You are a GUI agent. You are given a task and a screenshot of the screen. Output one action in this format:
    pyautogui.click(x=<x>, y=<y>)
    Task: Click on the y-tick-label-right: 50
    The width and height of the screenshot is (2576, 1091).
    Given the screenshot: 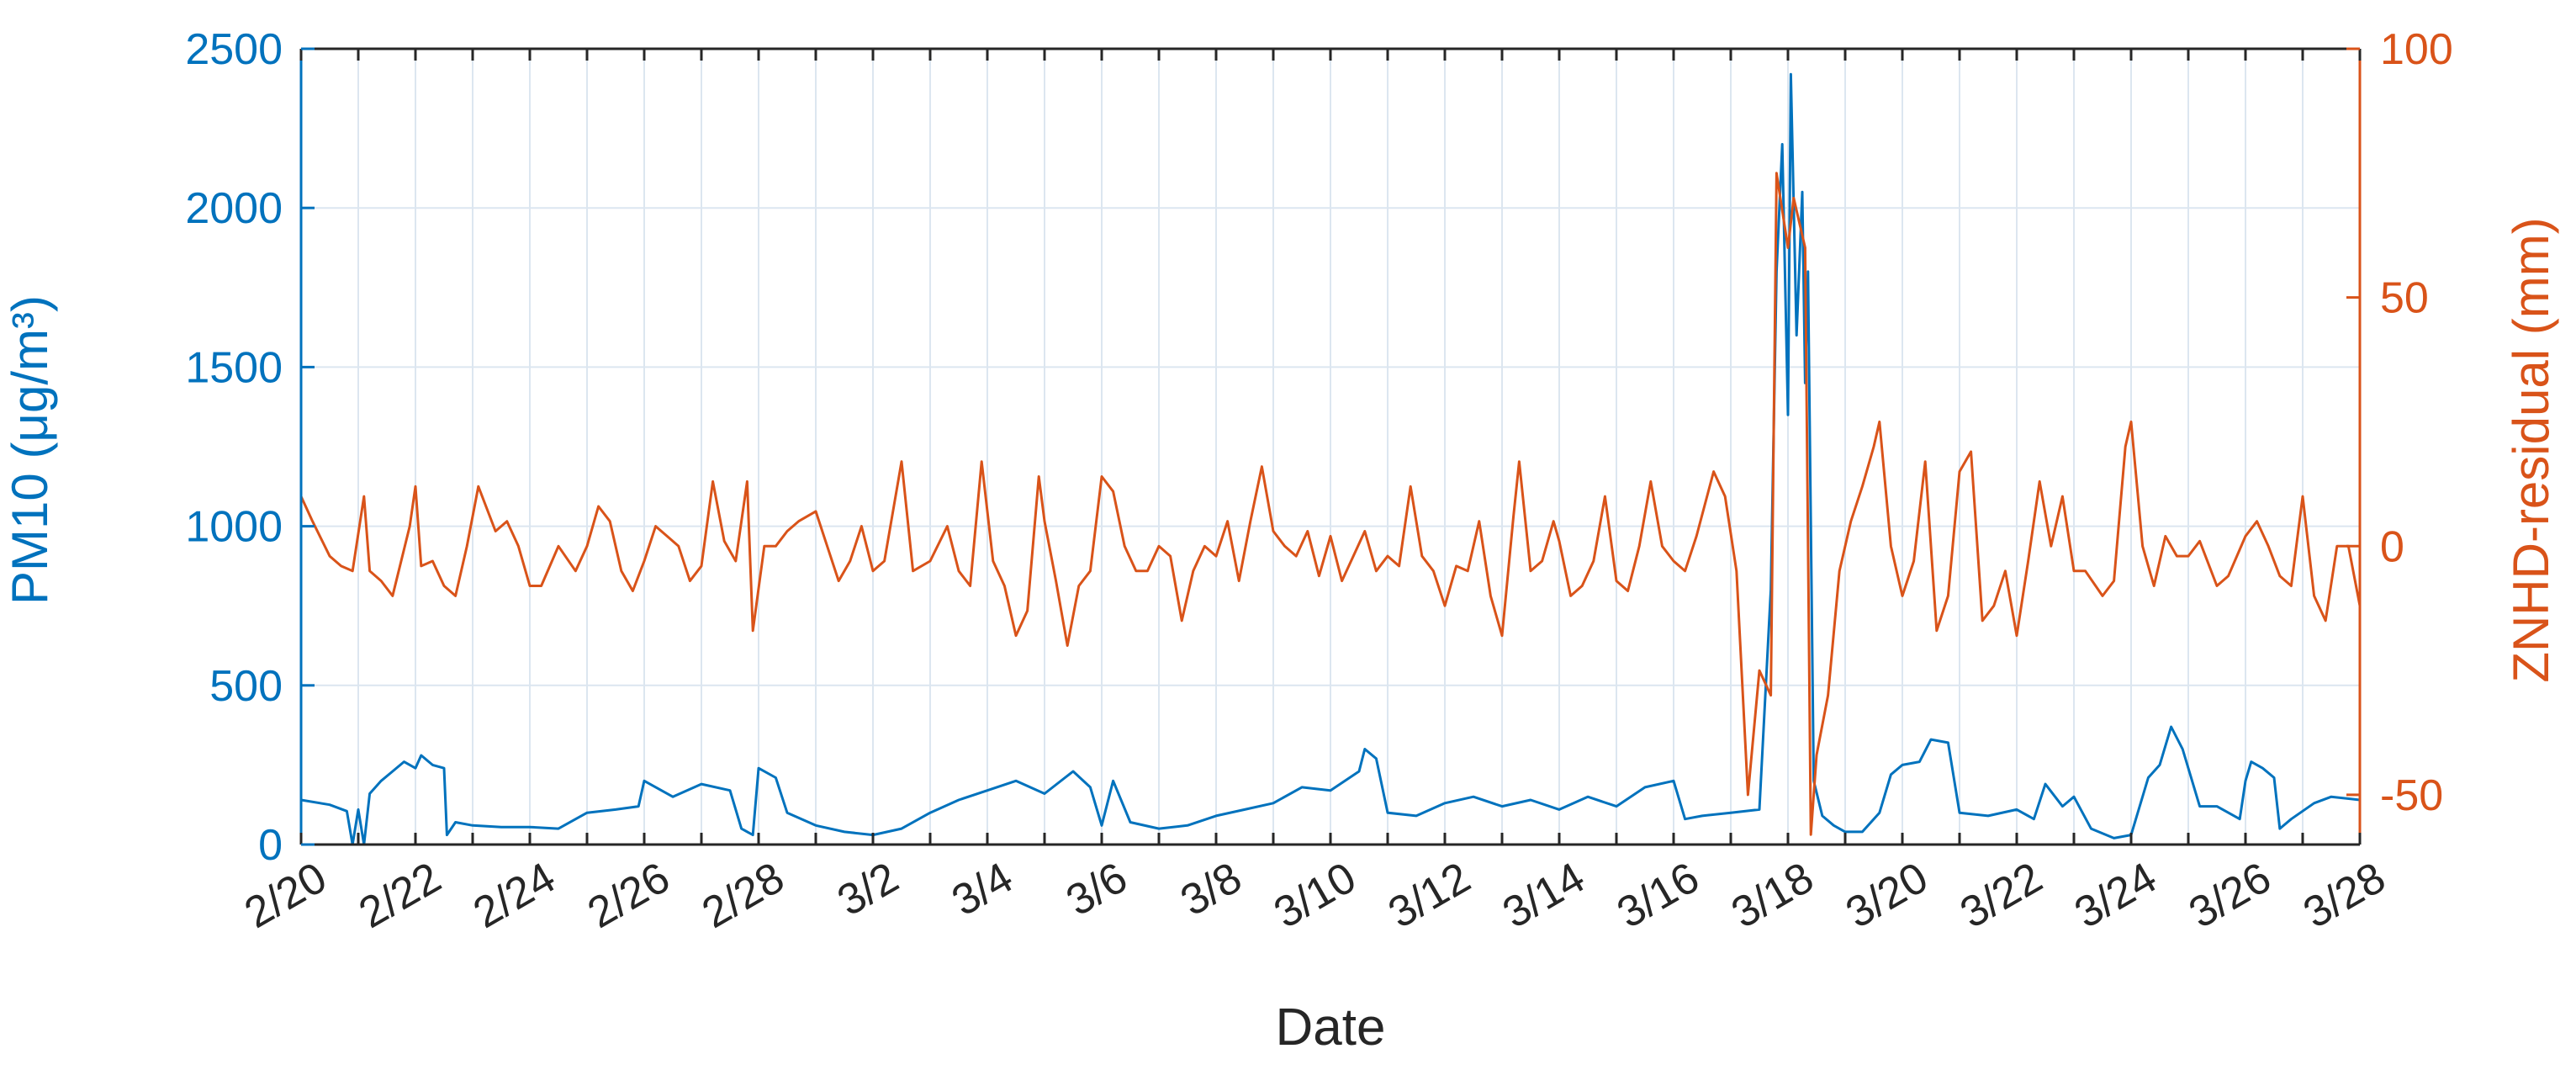 What is the action you would take?
    pyautogui.click(x=2404, y=298)
    